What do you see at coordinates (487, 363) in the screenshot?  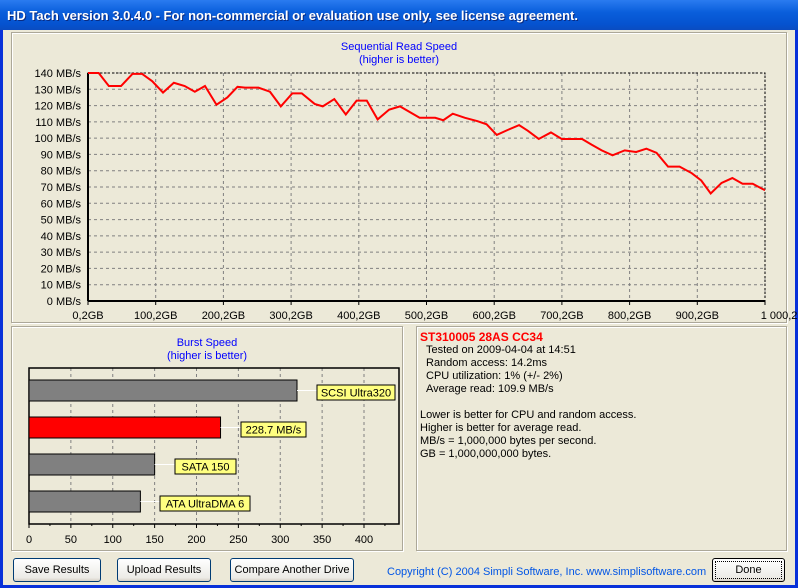 I see `random-access: Random access: 14.2ms` at bounding box center [487, 363].